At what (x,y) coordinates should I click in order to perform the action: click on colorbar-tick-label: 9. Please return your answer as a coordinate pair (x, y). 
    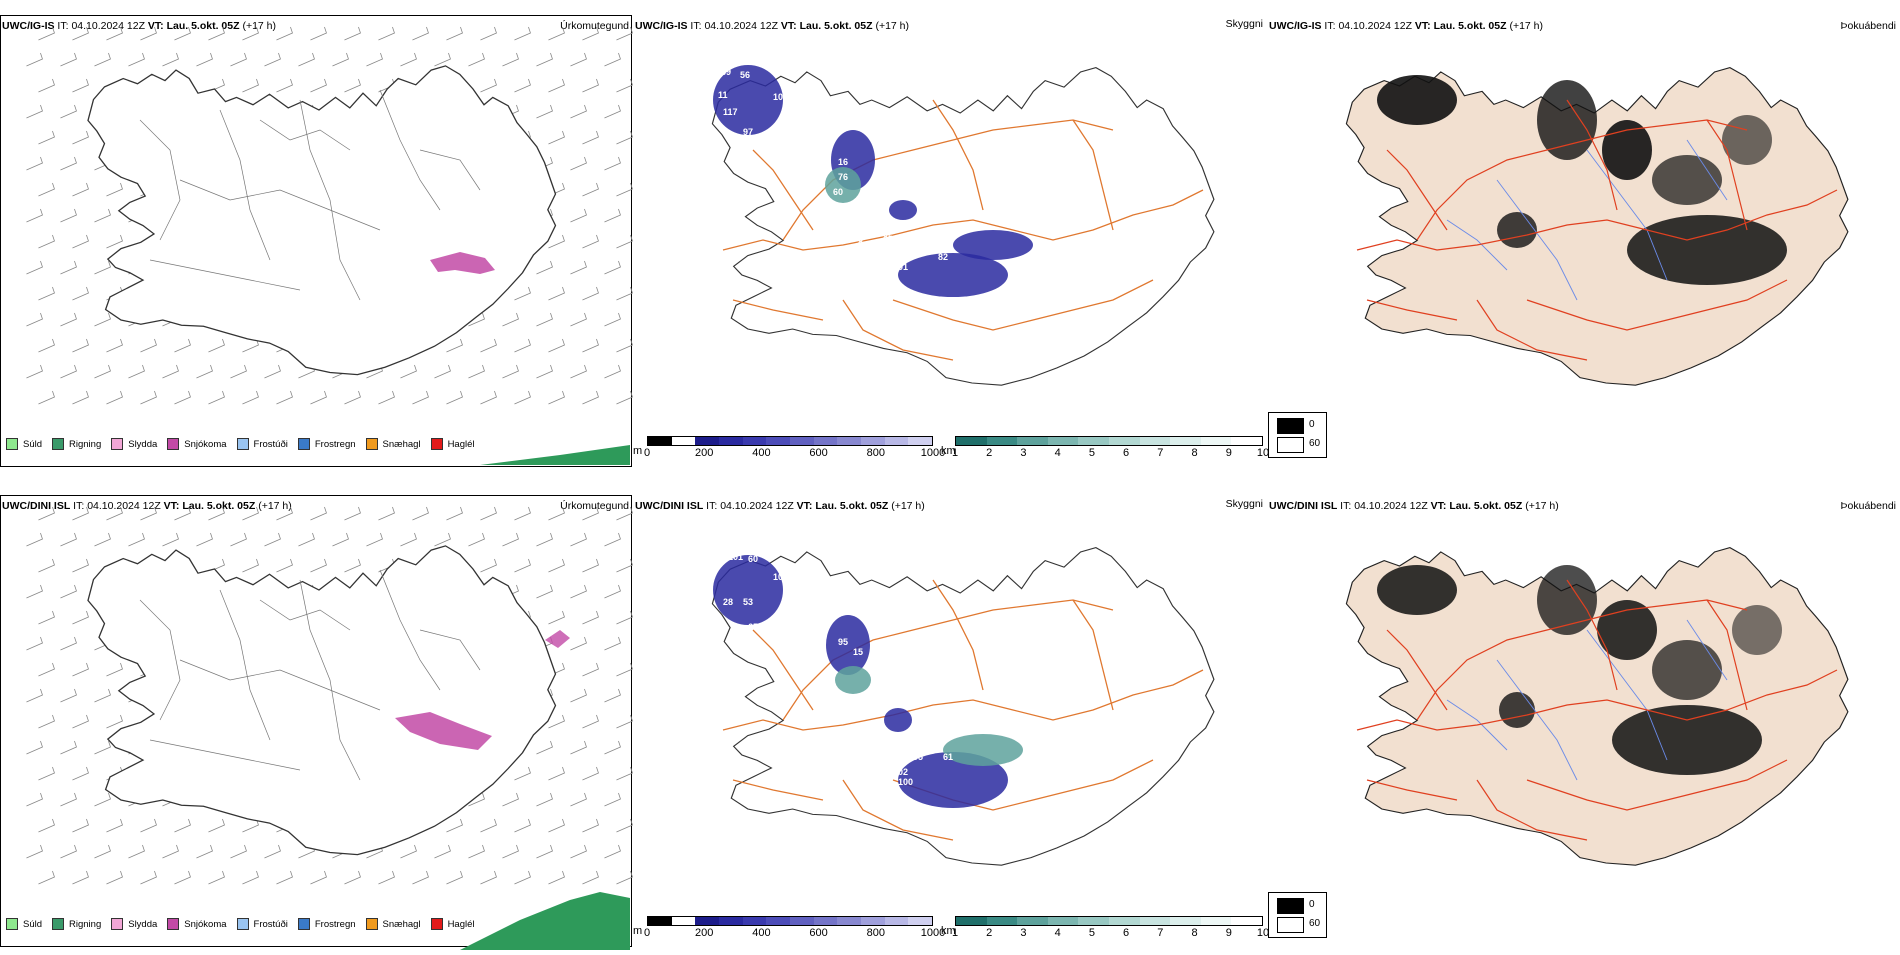
    Looking at the image, I should click on (1228, 933).